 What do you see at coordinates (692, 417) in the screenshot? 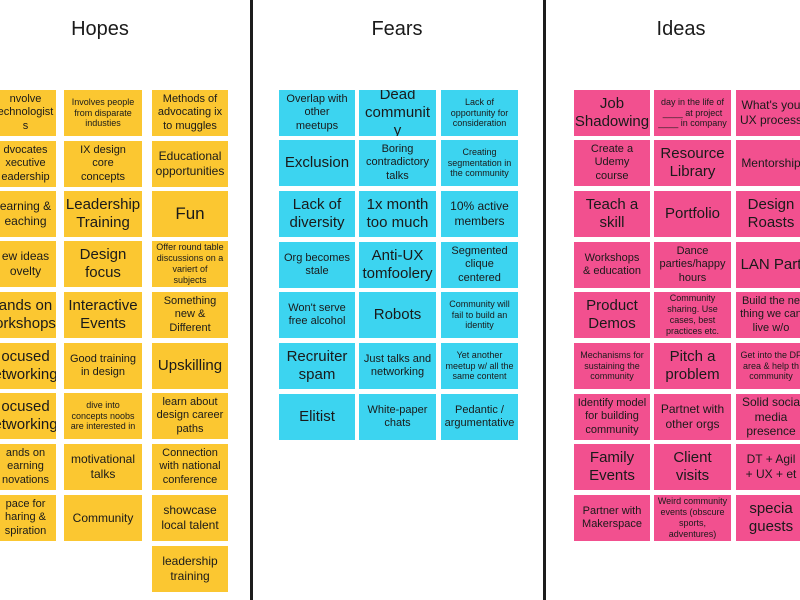
I see `ideas-note: Partnet with other orgs` at bounding box center [692, 417].